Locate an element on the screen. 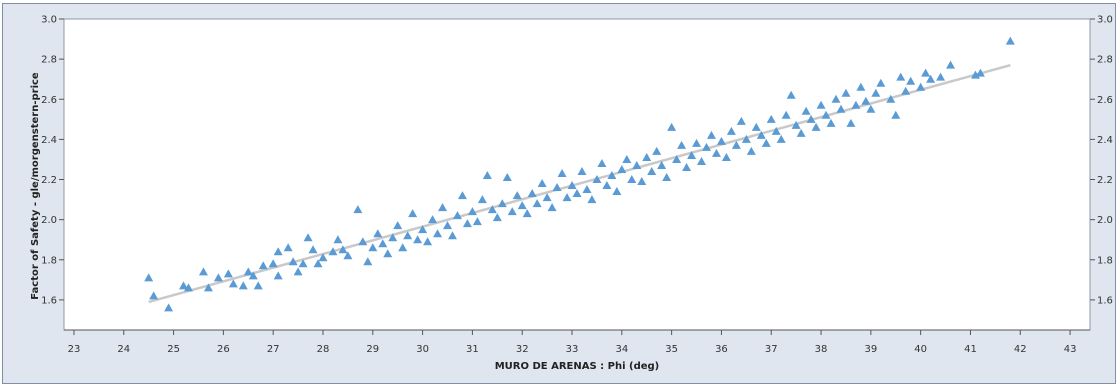 Image resolution: width=1120 pixels, height=387 pixels. y-axis-title: Factor of Safety - gle/morgenstern-price is located at coordinates (35, 186).